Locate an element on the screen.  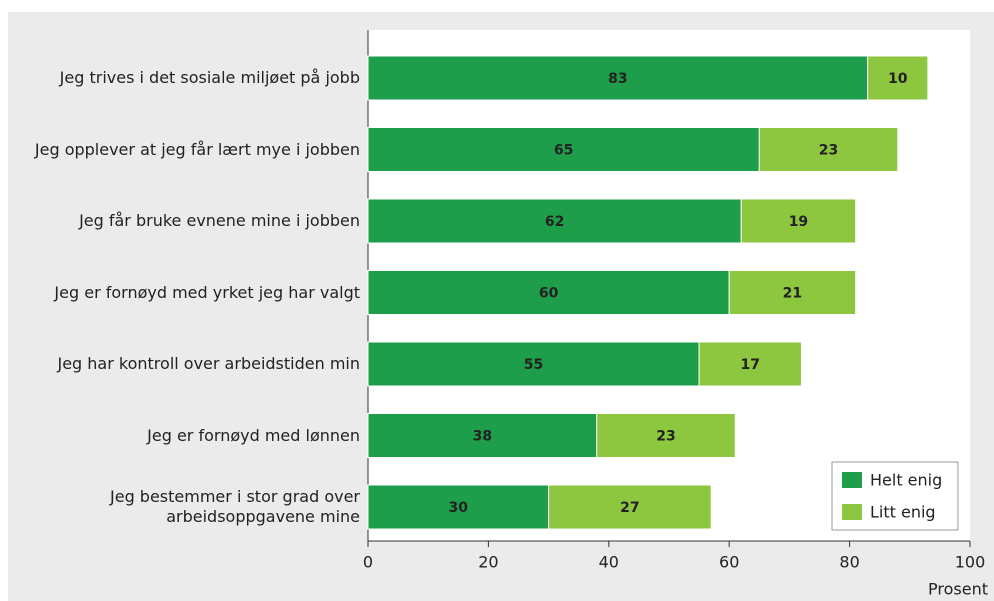
category-label: Jeg har kontroll over arbeidstiden min is located at coordinates (208, 363).